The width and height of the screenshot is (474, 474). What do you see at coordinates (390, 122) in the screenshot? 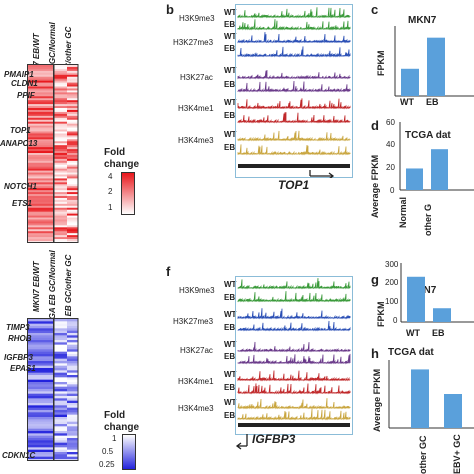
I see `chart-d-ytick-60: 60` at bounding box center [390, 122].